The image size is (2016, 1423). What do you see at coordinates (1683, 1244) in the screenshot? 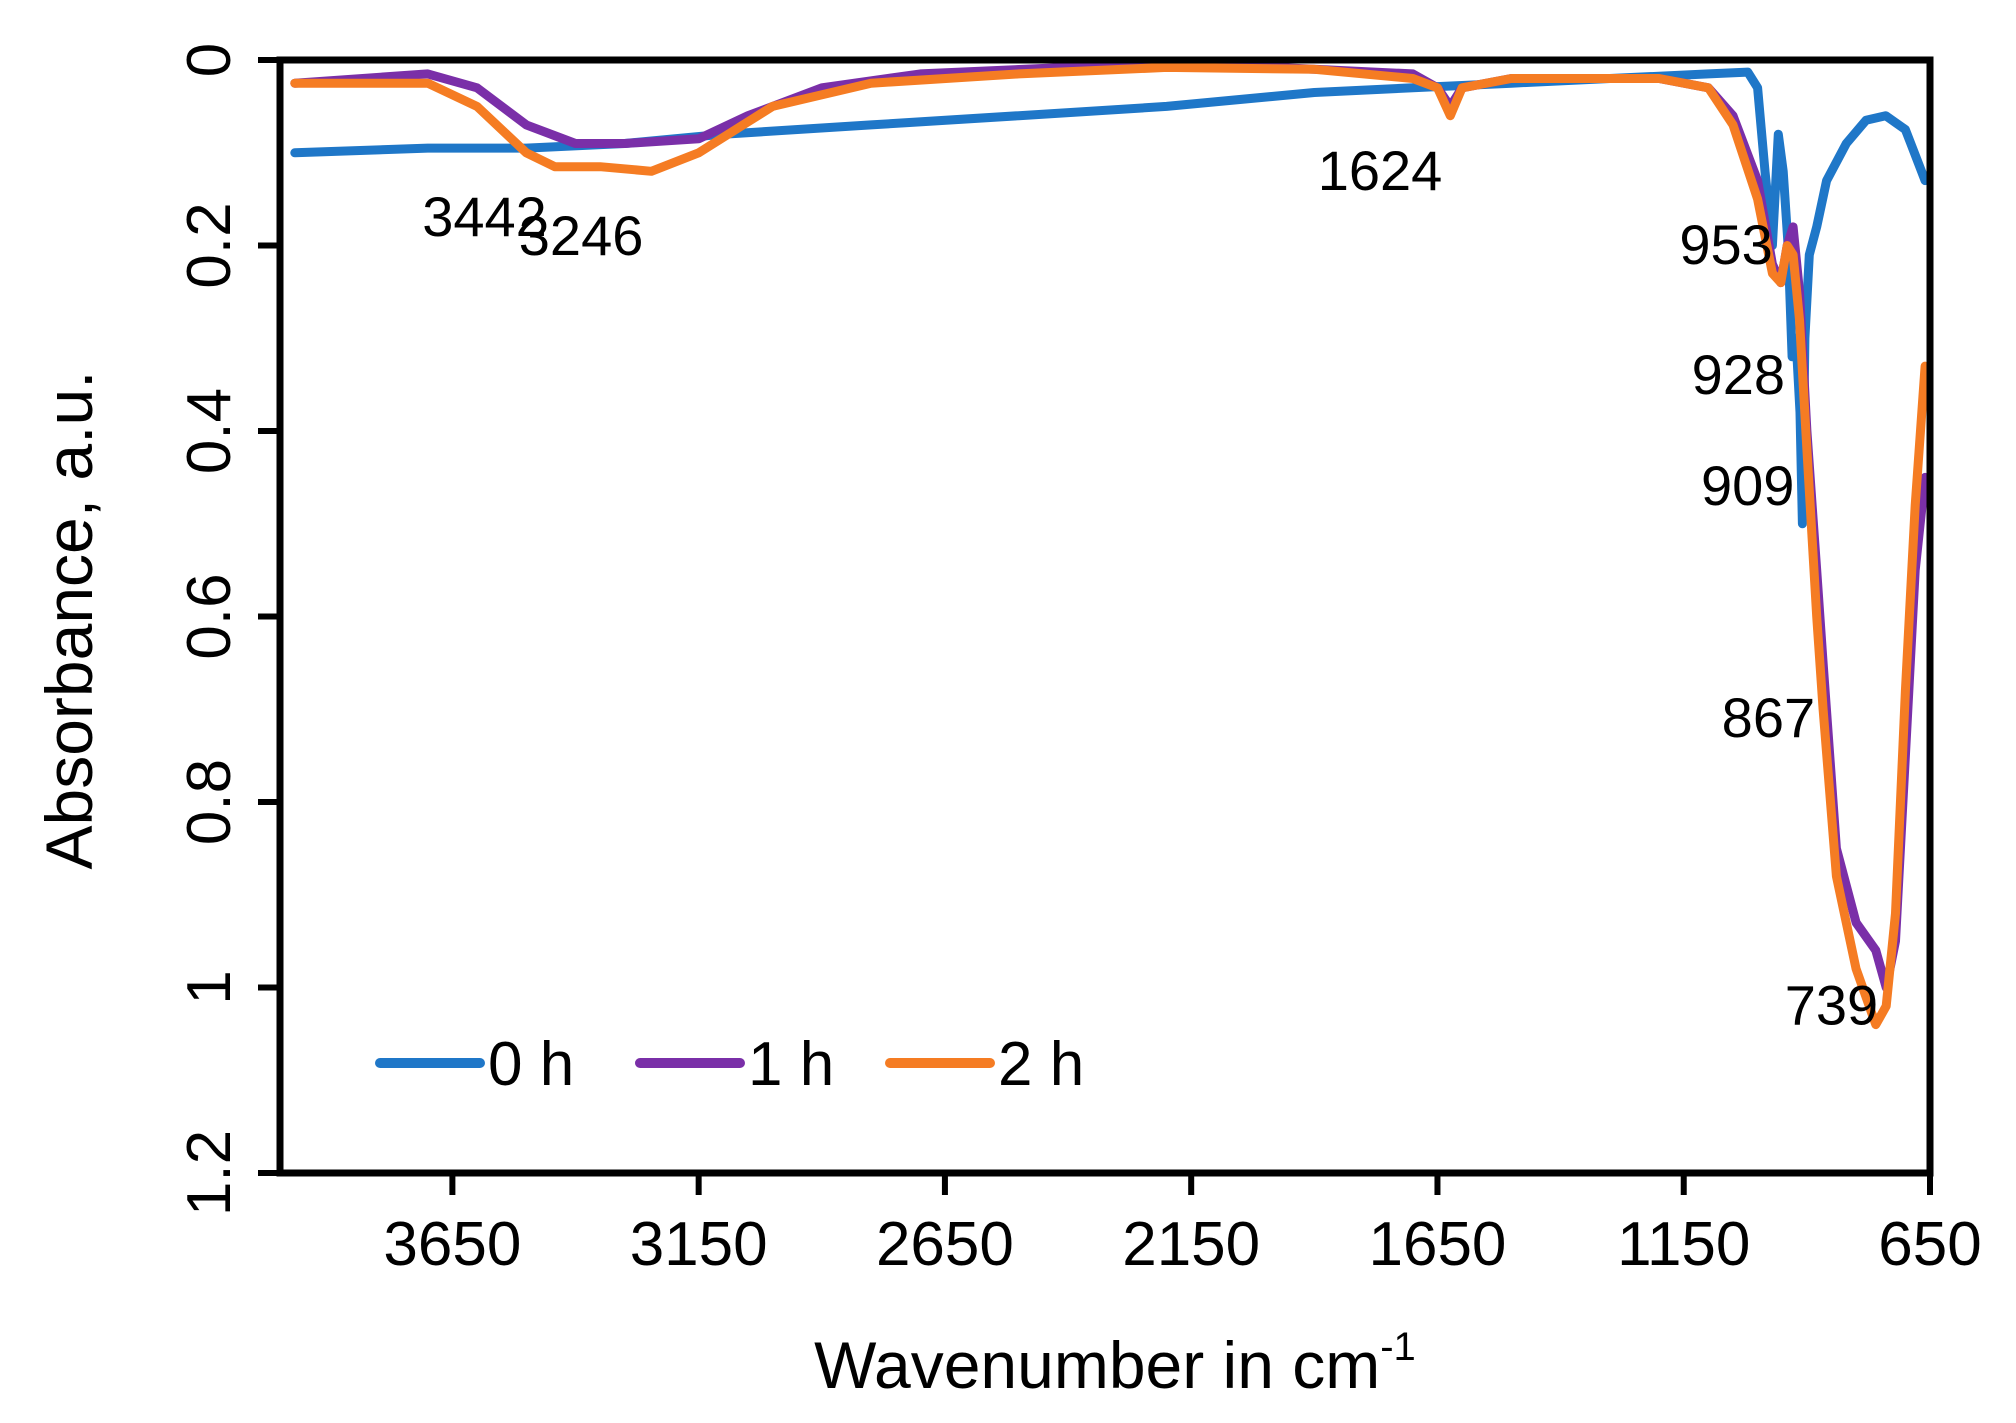
I see `x-tick-label-1150: 1150` at bounding box center [1683, 1244].